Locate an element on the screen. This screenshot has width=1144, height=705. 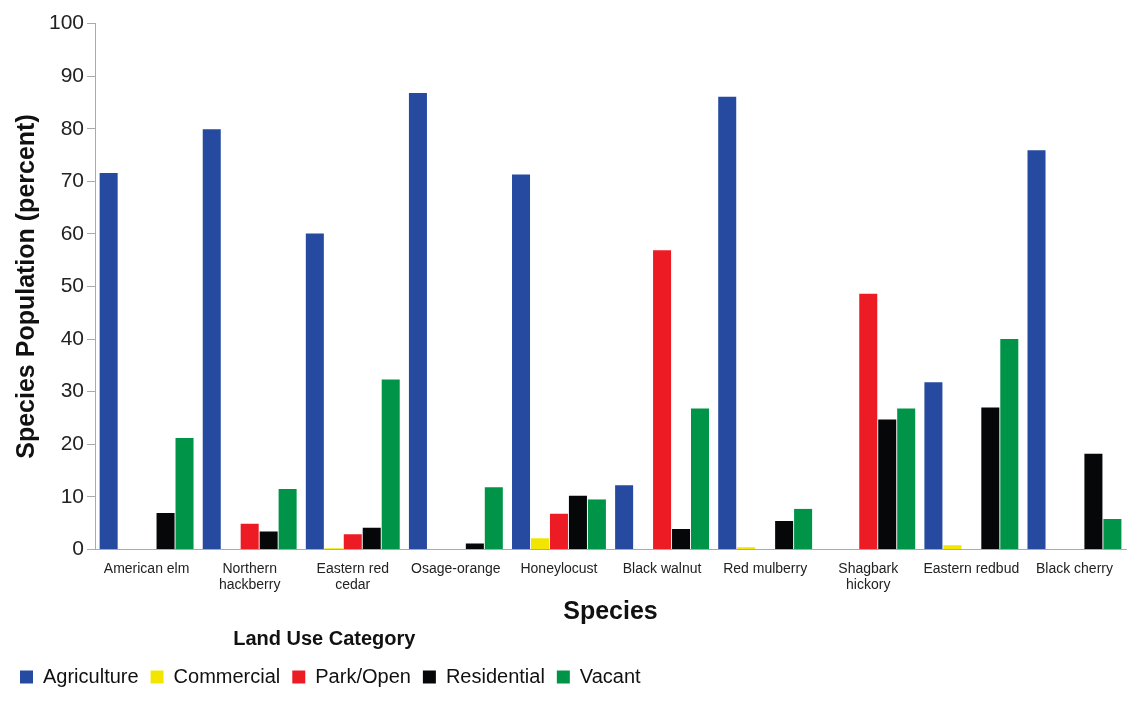
legend-label: Agriculture is located at coordinates (91, 675).